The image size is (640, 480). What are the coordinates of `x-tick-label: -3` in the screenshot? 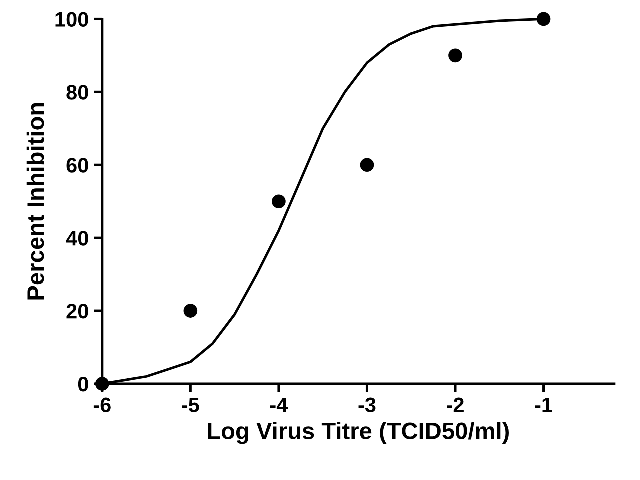 It's located at (367, 405).